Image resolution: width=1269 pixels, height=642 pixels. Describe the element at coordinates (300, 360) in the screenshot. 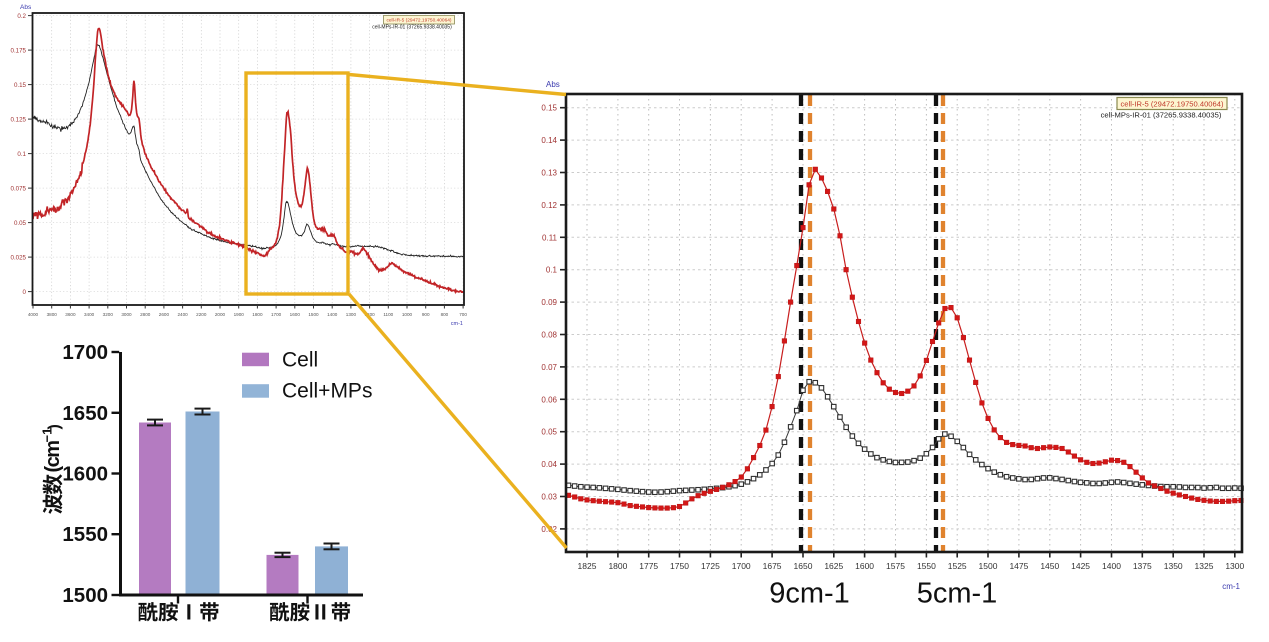

I see `svg-text: Cell` at that location.